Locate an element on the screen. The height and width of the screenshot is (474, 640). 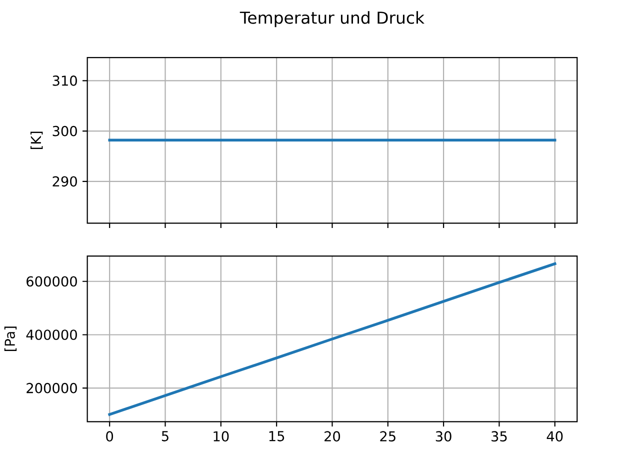
x-tick-label: 40 is located at coordinates (554, 436).